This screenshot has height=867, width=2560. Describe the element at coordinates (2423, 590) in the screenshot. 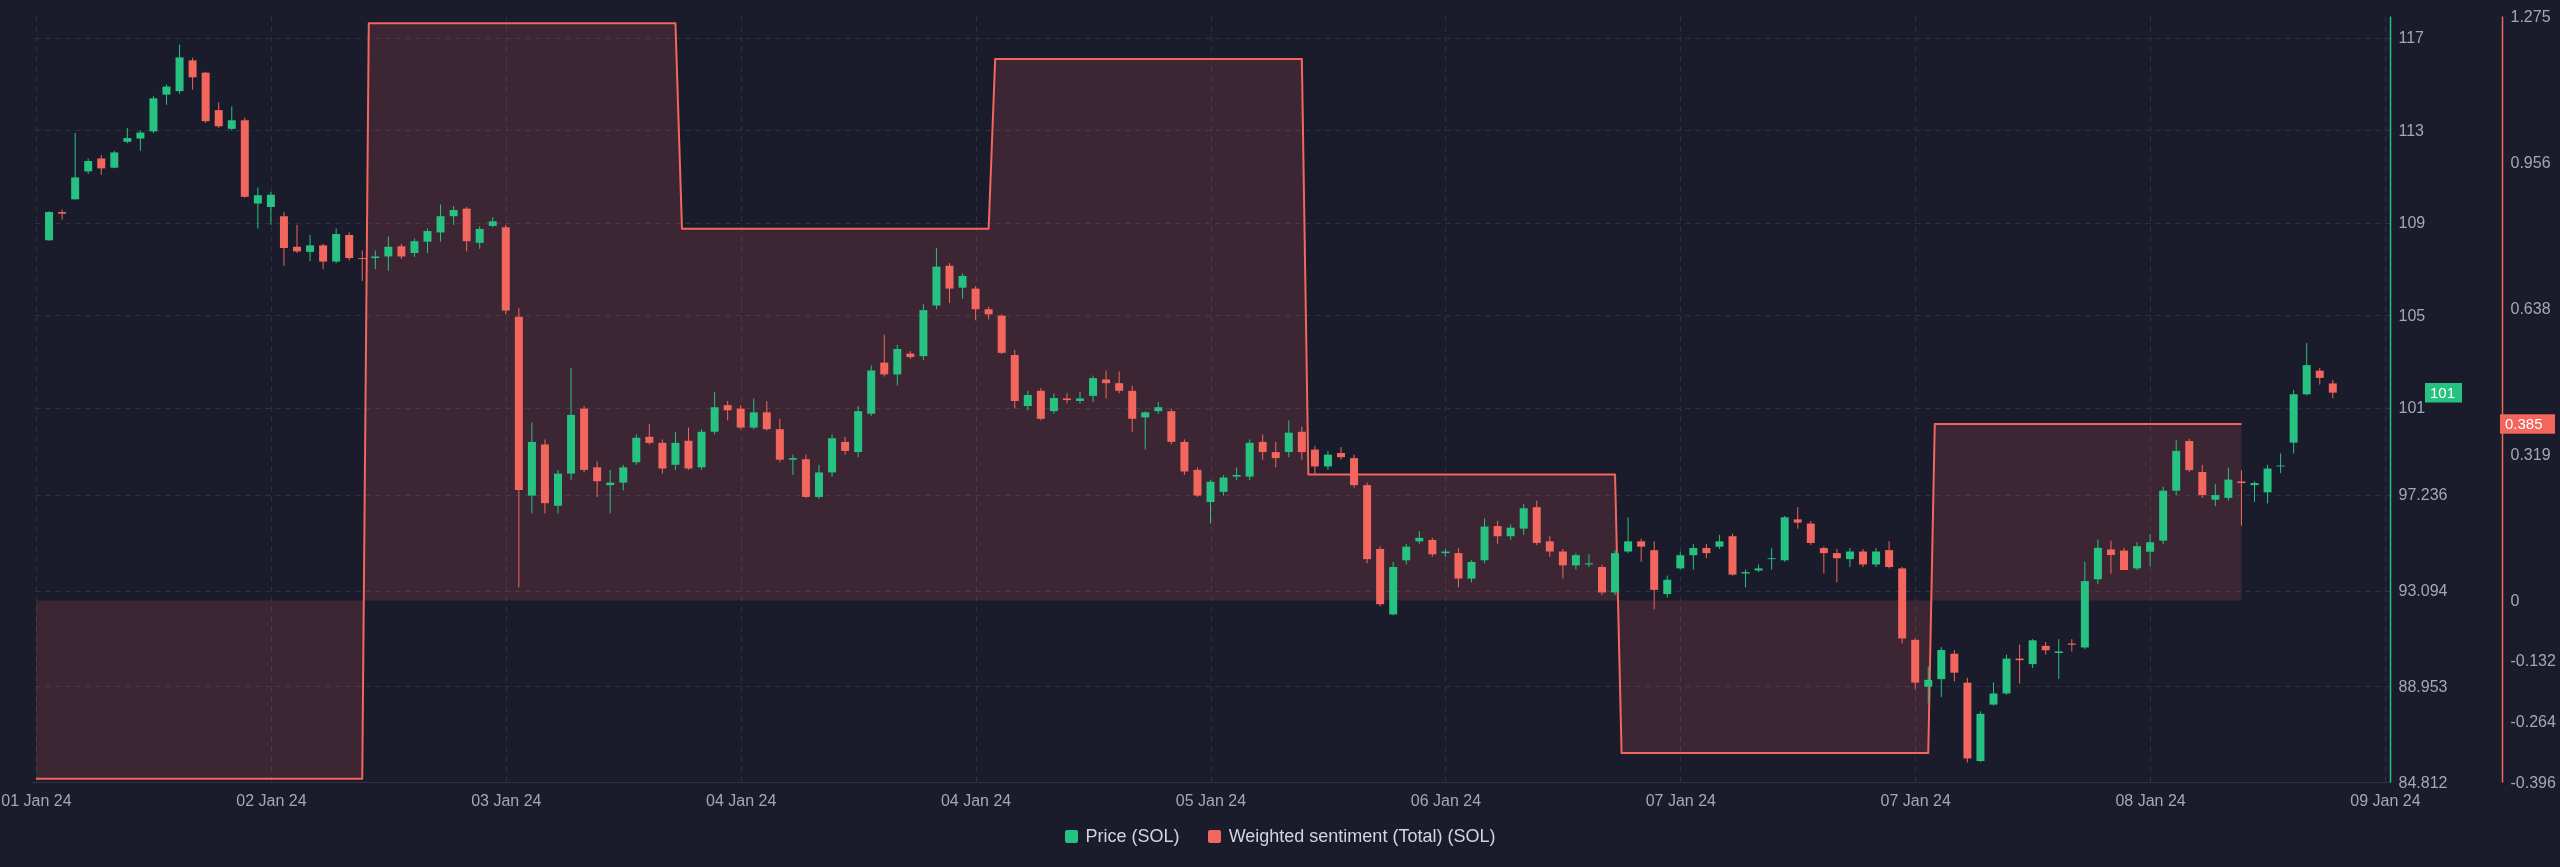

I see `y-tick-label: 93.094` at that location.